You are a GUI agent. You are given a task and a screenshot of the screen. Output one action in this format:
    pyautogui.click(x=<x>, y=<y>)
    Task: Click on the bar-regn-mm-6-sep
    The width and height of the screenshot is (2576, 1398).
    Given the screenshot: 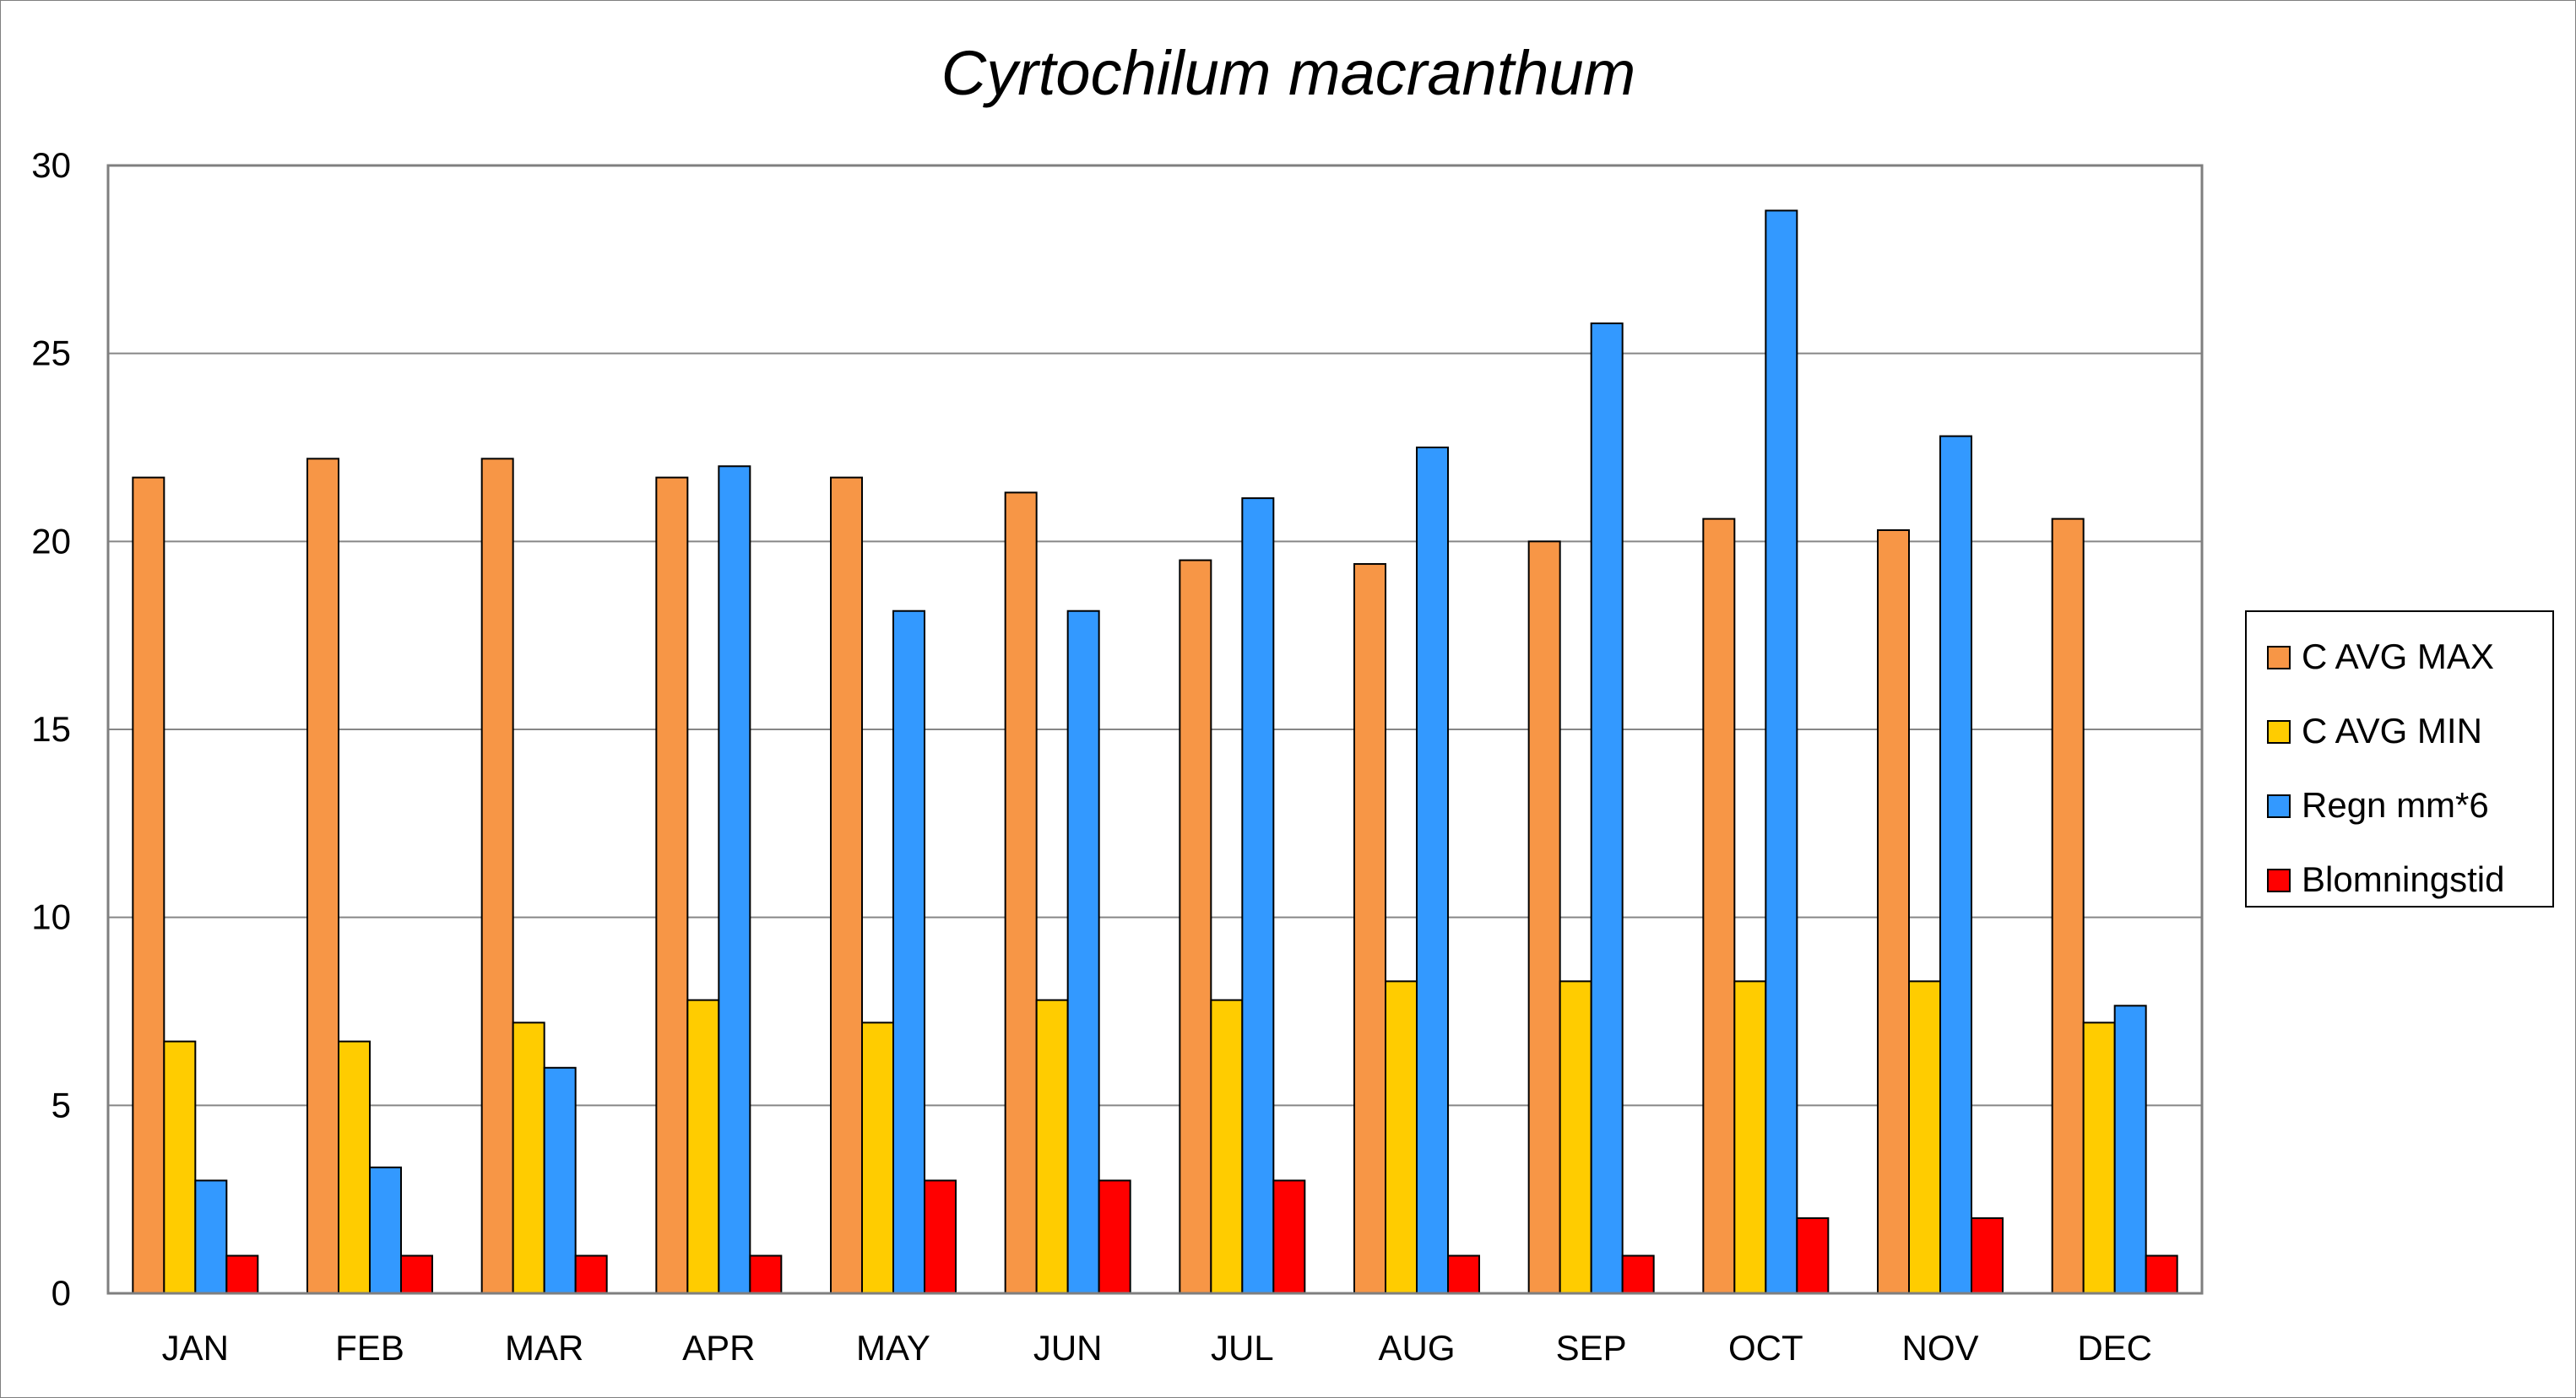 What is the action you would take?
    pyautogui.click(x=1607, y=808)
    